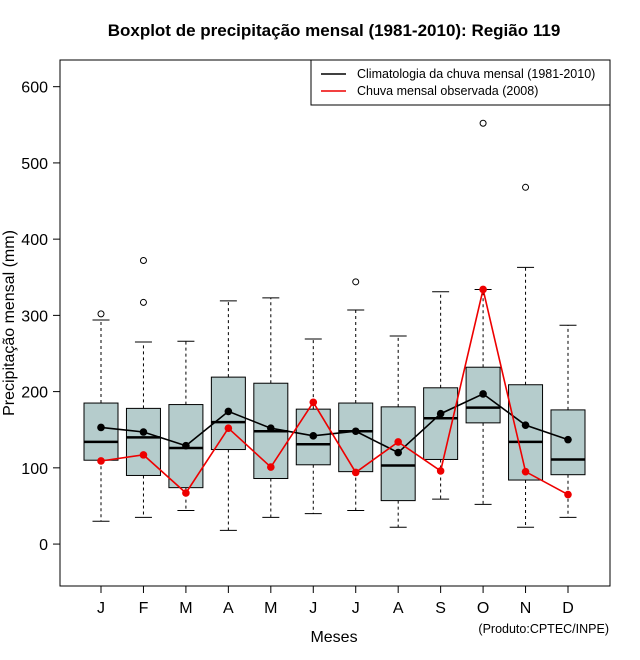 The image size is (640, 660). I want to click on y-tick-label: 300, so click(34, 316).